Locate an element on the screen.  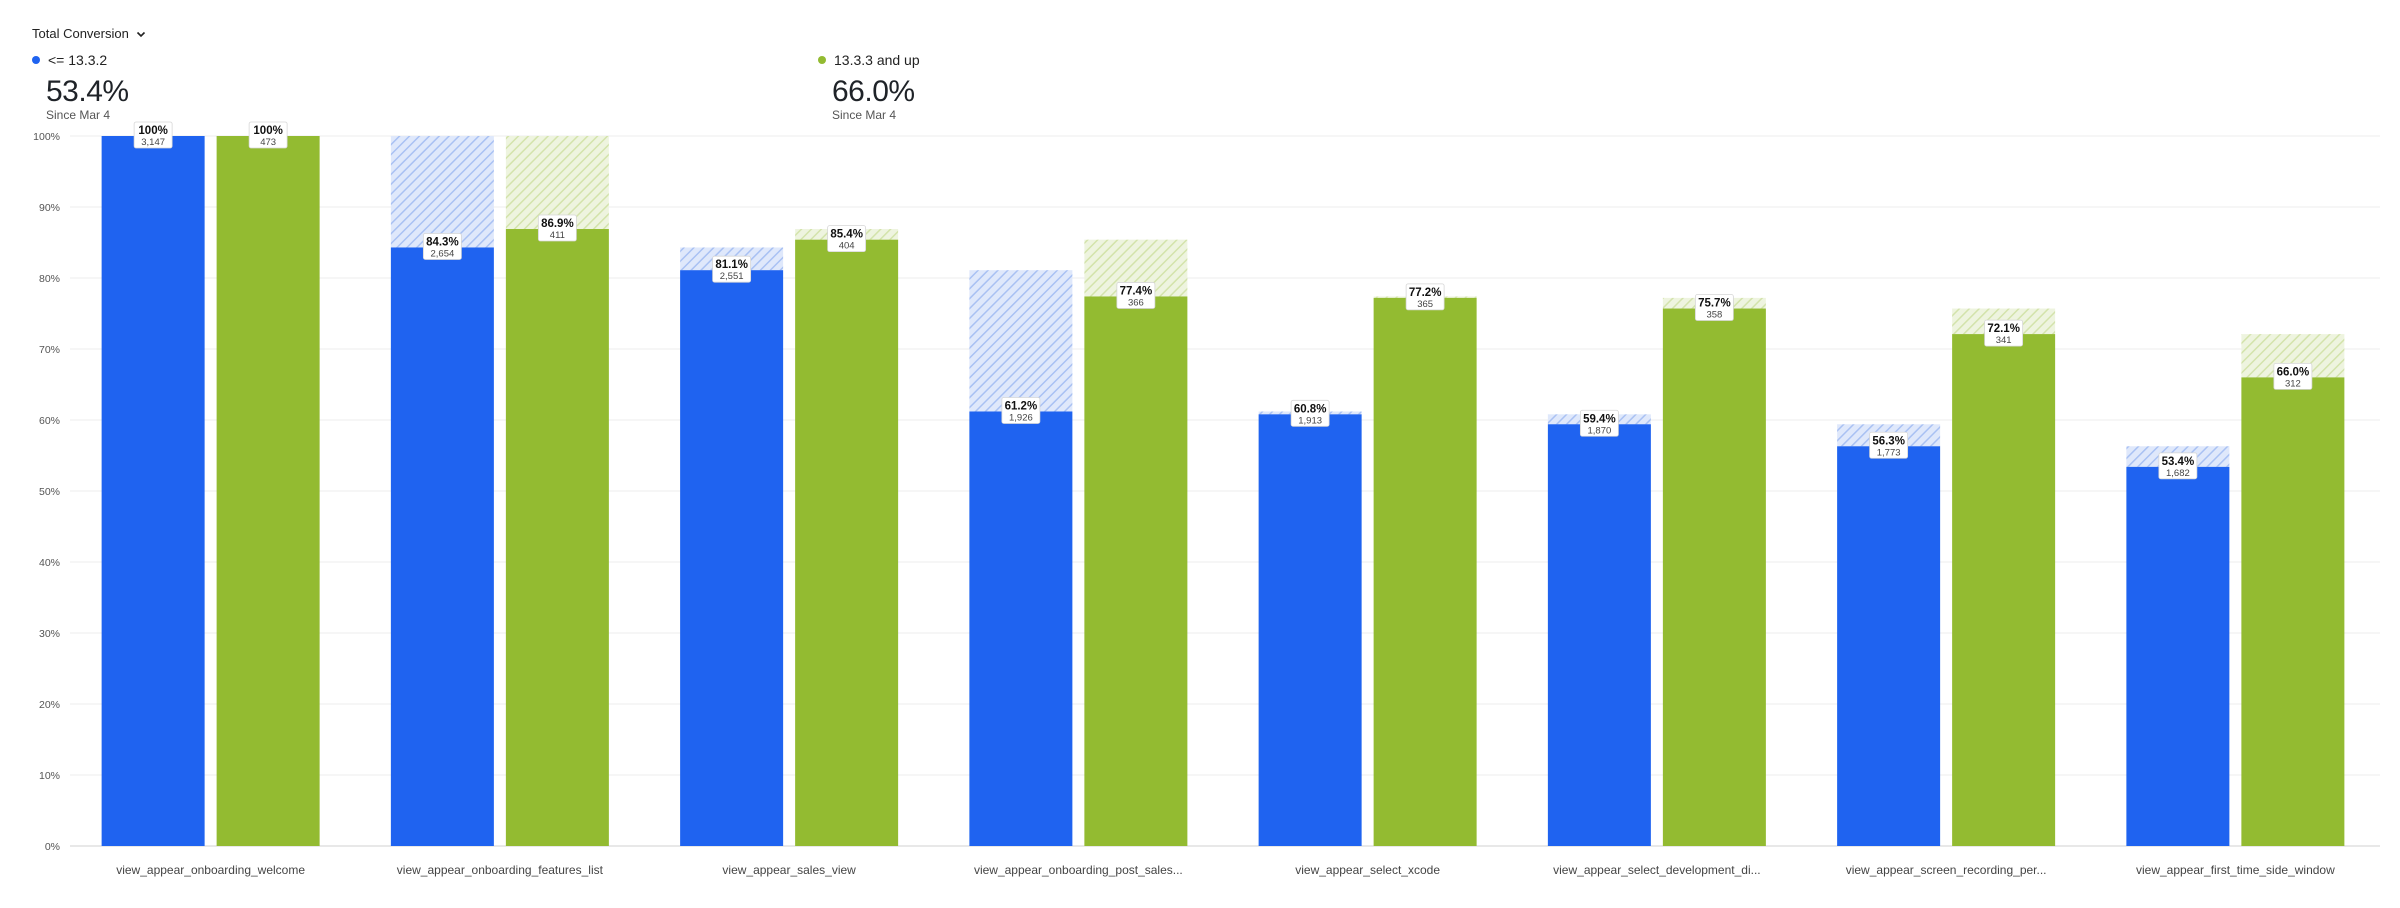
y-tick-label: 10% is located at coordinates (49, 776).